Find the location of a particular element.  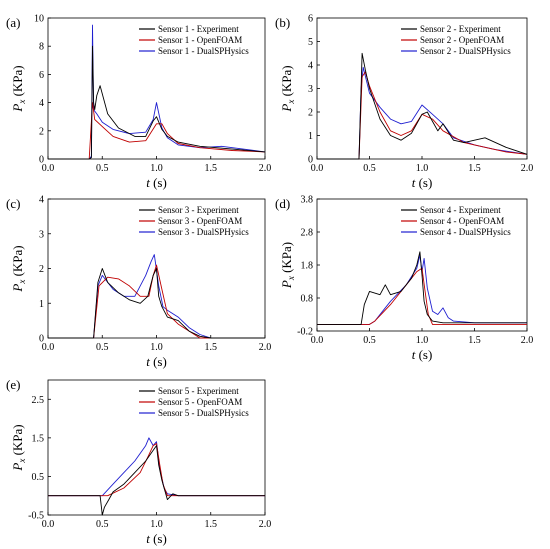

panel-label: (a) is located at coordinates (13, 22).